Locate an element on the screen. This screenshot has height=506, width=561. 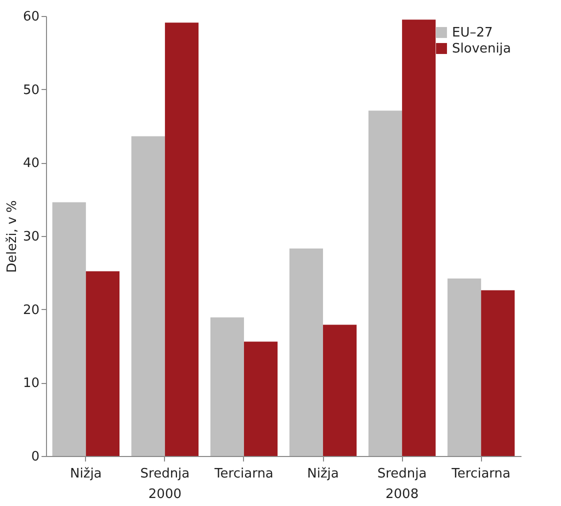
y-tick-label: 0 is located at coordinates (35, 457).